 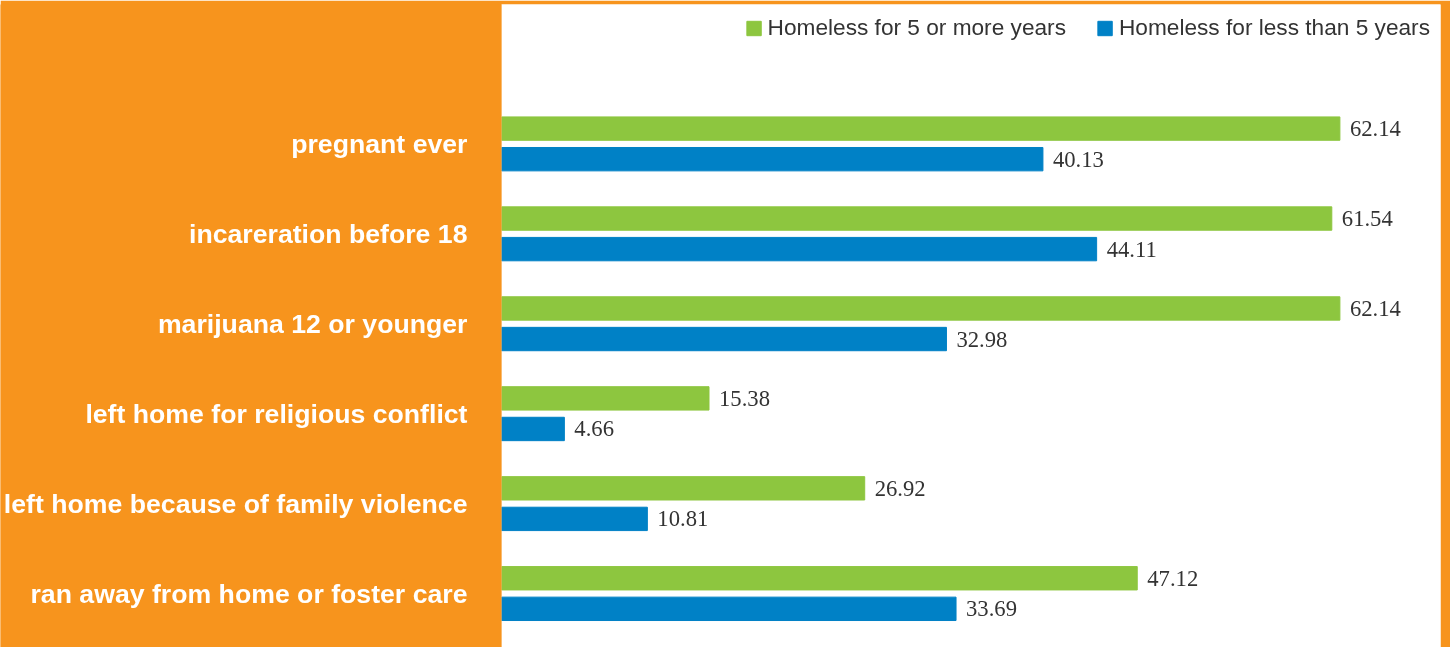 I want to click on data-label: 47.12, so click(x=1173, y=578).